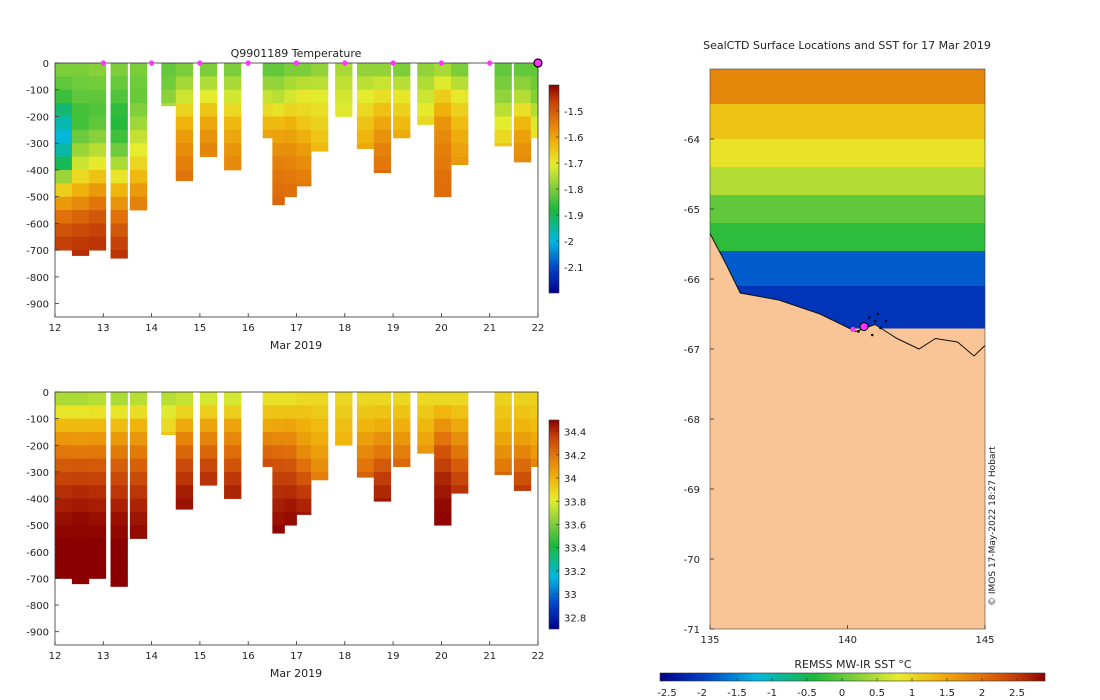 The height and width of the screenshot is (700, 1100). What do you see at coordinates (55, 328) in the screenshot?
I see `x-tick-label: 12` at bounding box center [55, 328].